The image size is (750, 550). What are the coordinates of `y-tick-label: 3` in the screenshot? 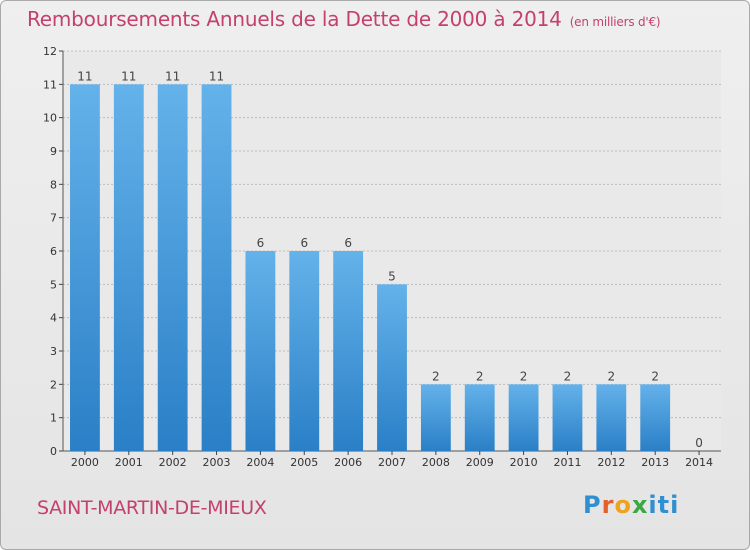 It's located at (53, 351).